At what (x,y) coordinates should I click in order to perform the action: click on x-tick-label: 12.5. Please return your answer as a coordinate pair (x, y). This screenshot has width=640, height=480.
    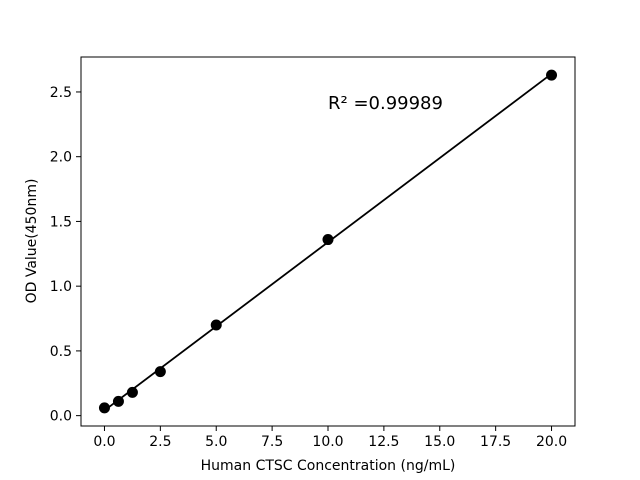
    Looking at the image, I should click on (383, 442).